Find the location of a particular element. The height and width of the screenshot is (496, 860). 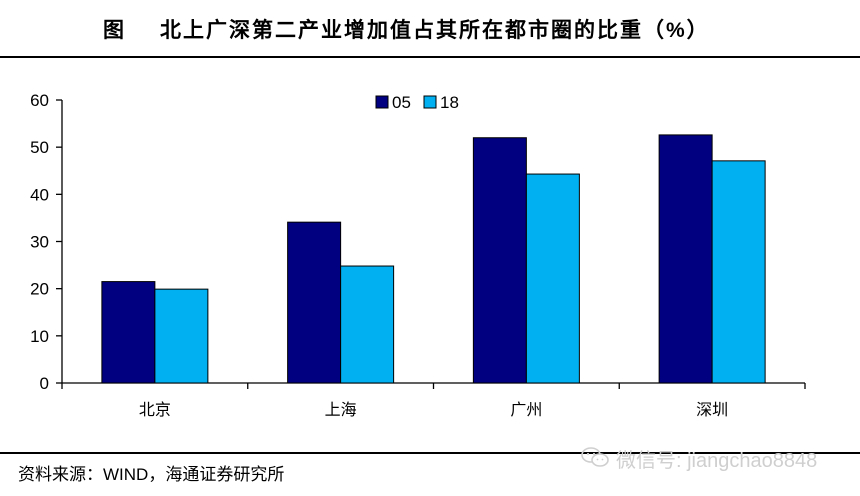

bar-18-北京 is located at coordinates (181, 336).